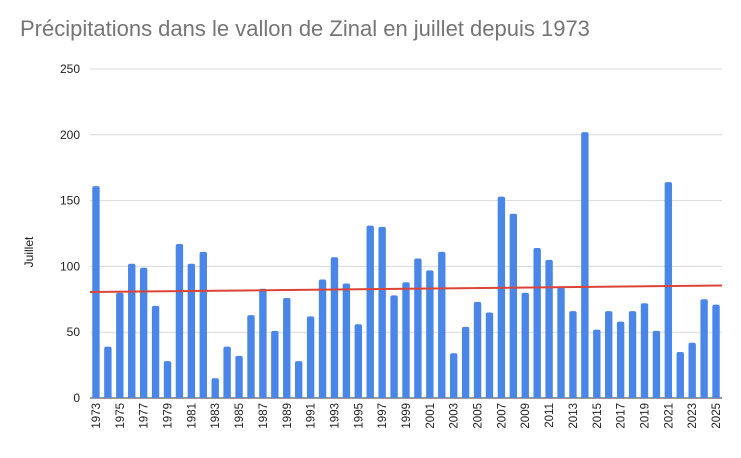  What do you see at coordinates (717, 416) in the screenshot?
I see `x-tick-label-2025: 2025` at bounding box center [717, 416].